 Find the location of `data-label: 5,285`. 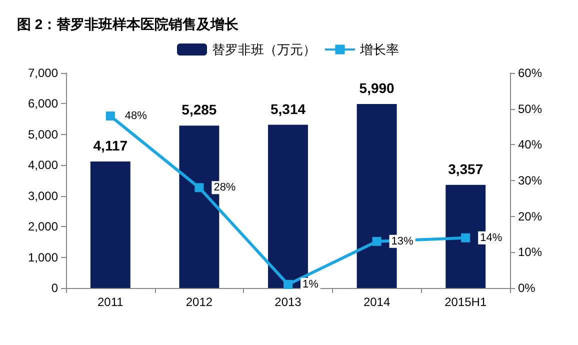

data-label: 5,285 is located at coordinates (199, 110).